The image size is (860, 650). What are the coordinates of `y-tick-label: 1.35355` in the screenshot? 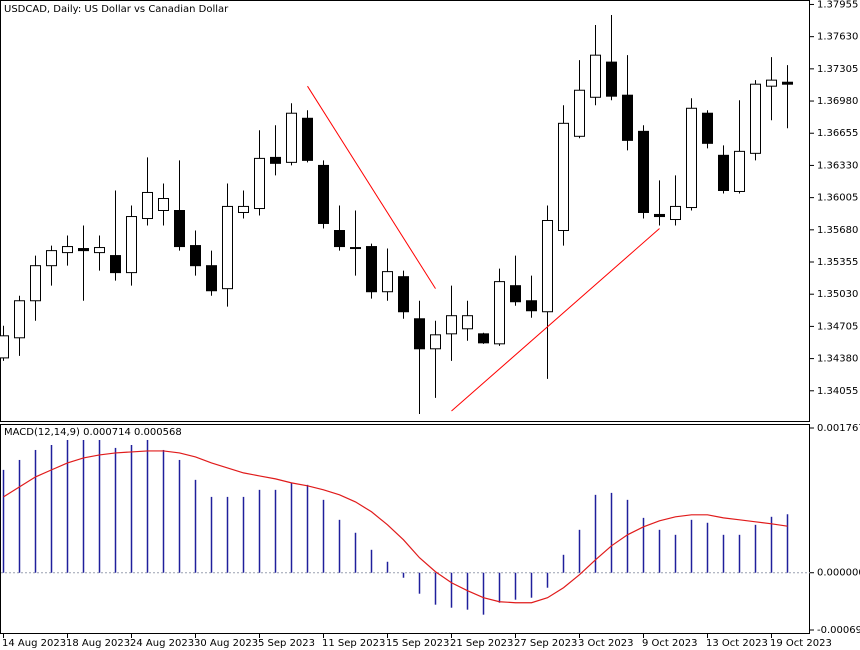 It's located at (837, 262).